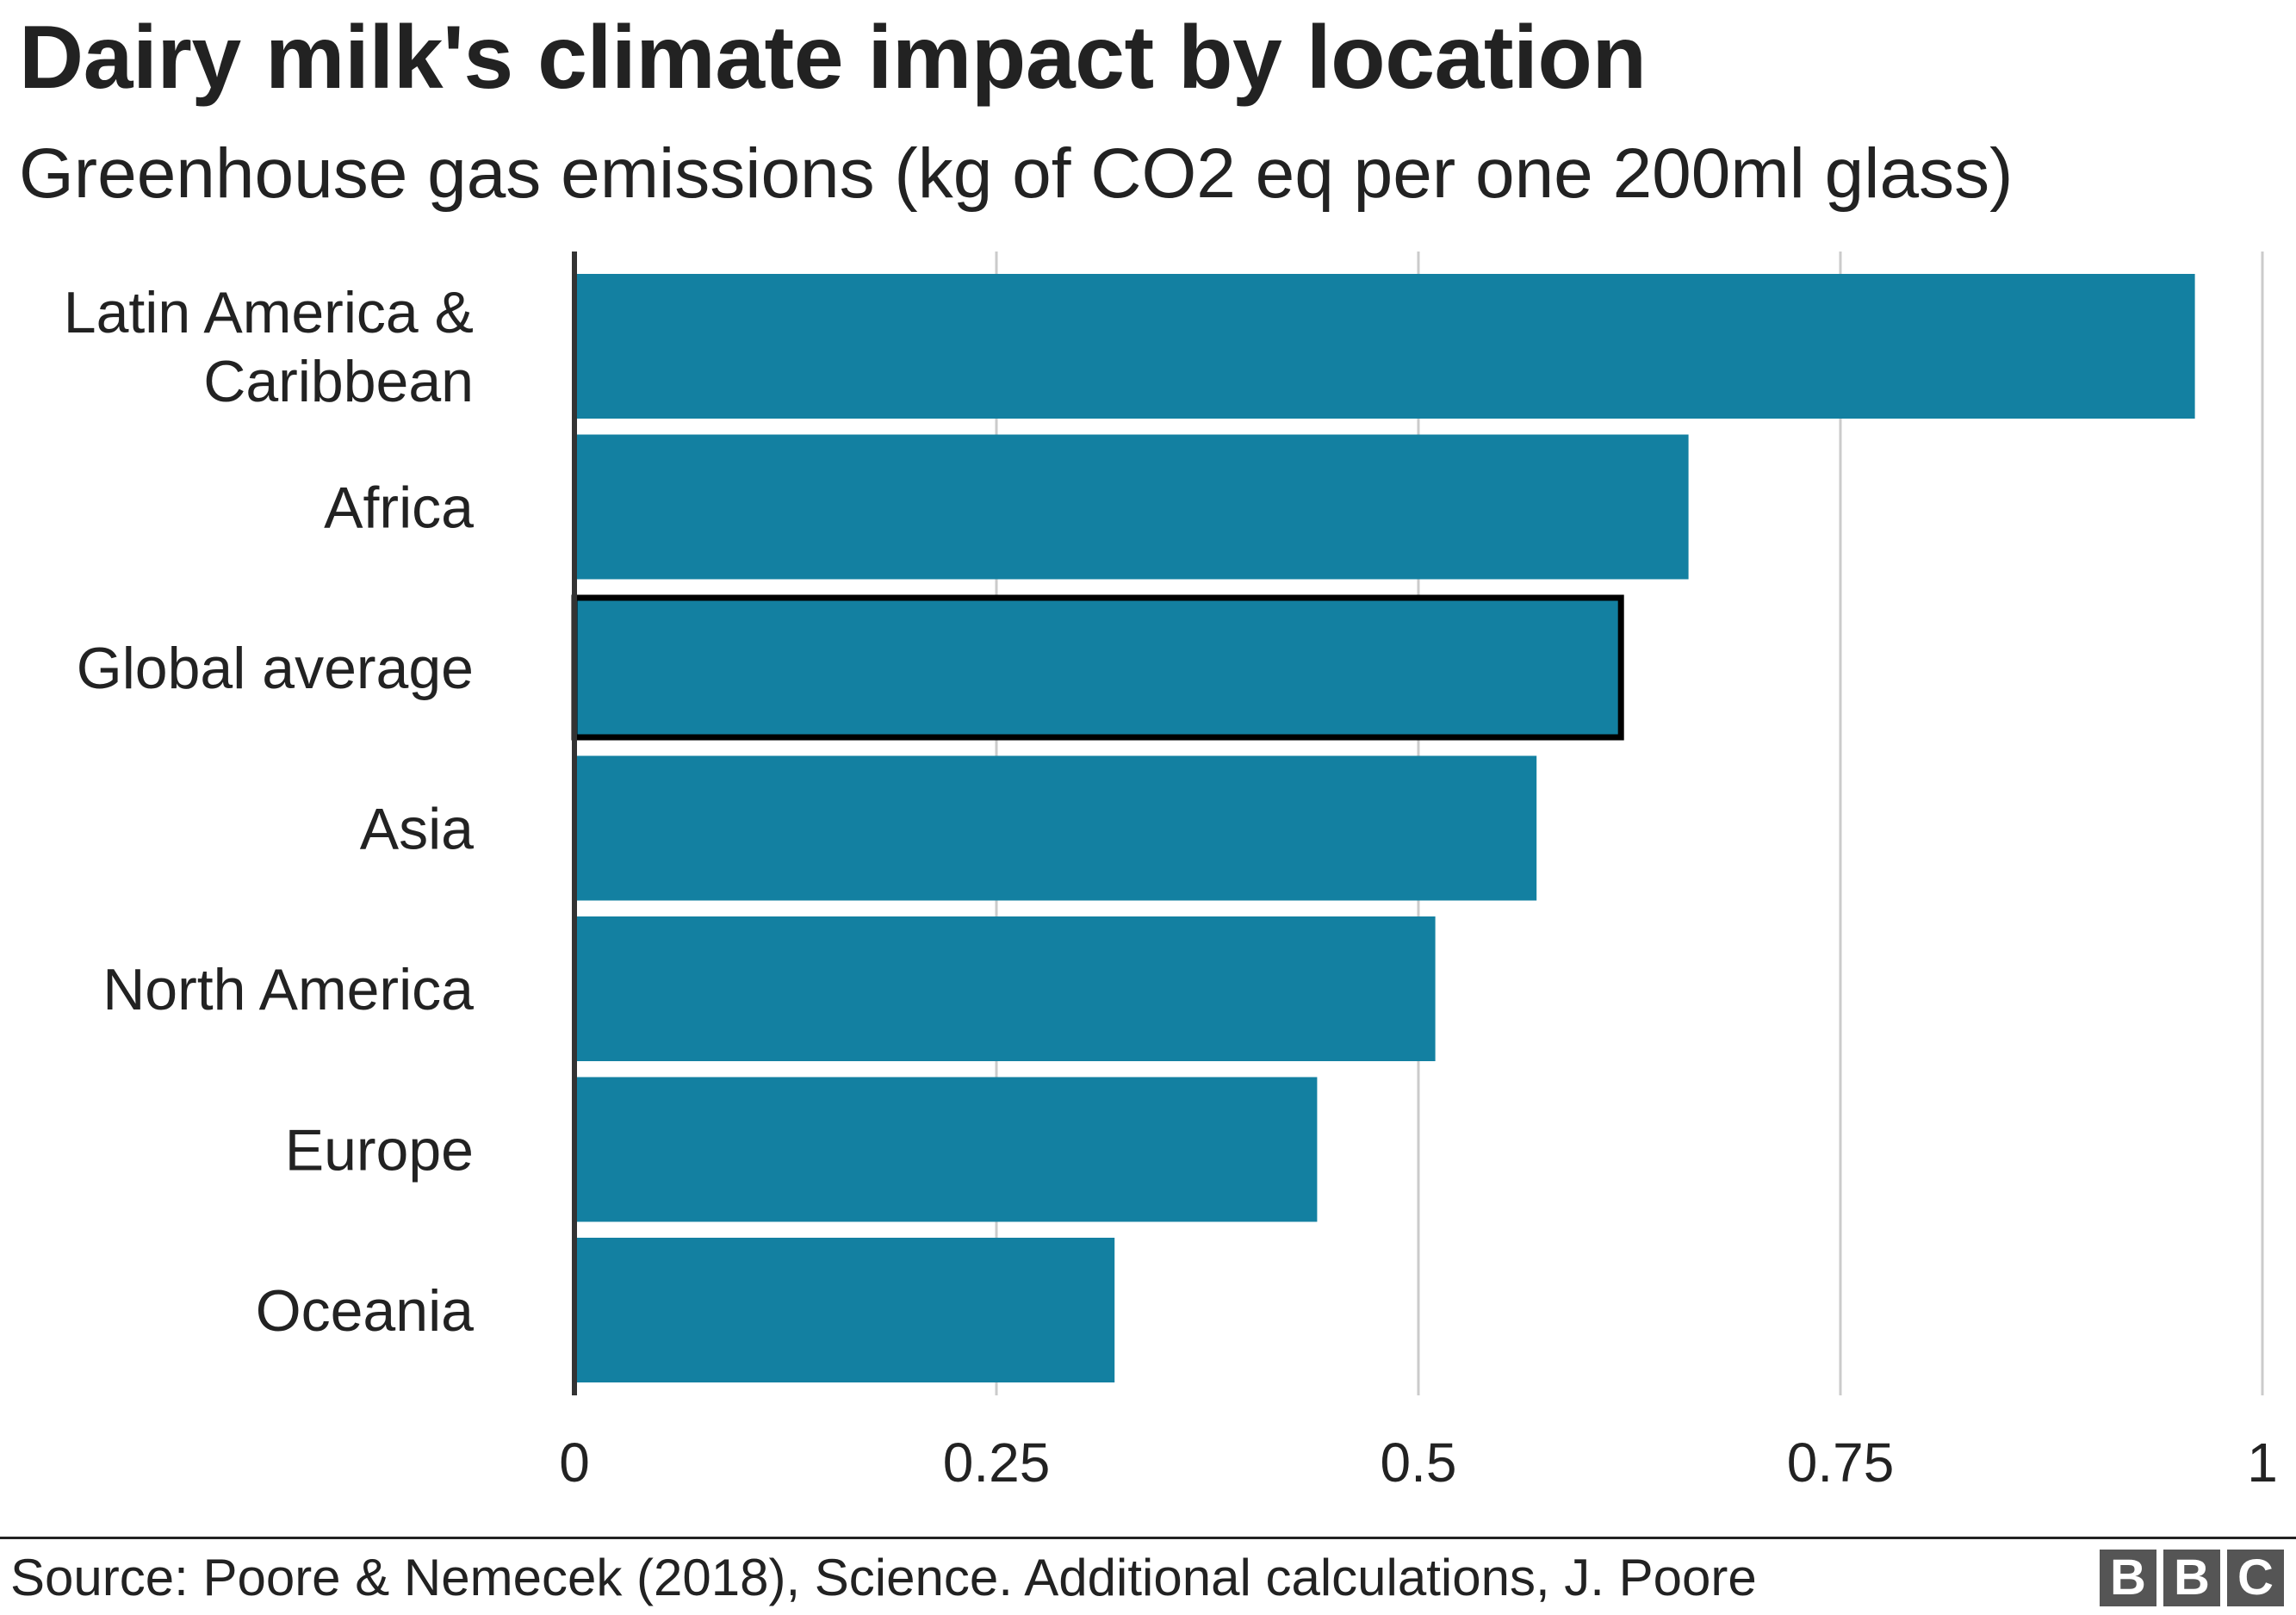 Image resolution: width=2296 pixels, height=1615 pixels. Describe the element at coordinates (997, 1463) in the screenshot. I see `x-tick-label: 0.25` at that location.